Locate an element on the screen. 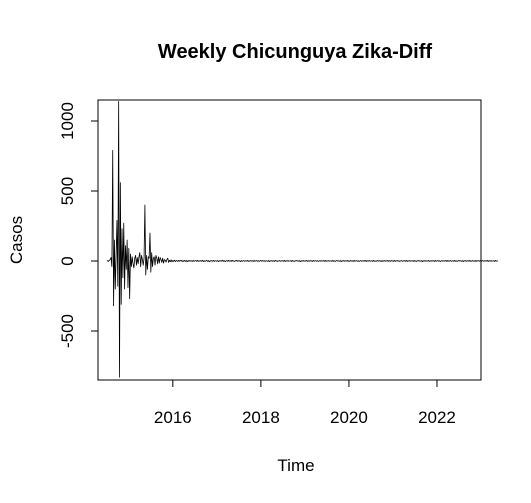 The image size is (531, 503). x-tick-label: 2018 is located at coordinates (261, 417).